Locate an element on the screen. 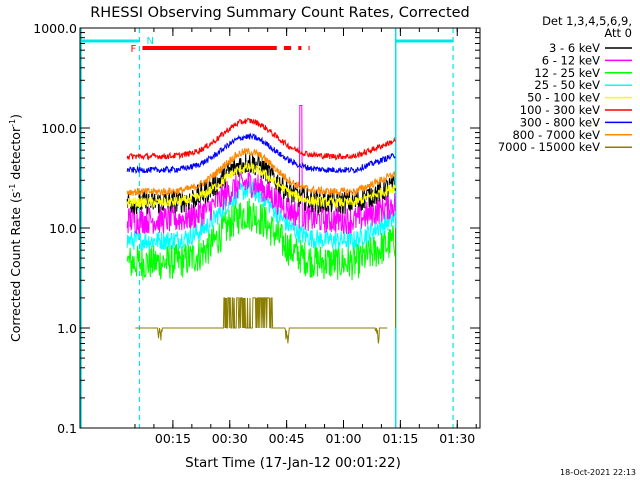 This screenshot has width=640, height=480. y-axis-label-end: ) is located at coordinates (15, 116).